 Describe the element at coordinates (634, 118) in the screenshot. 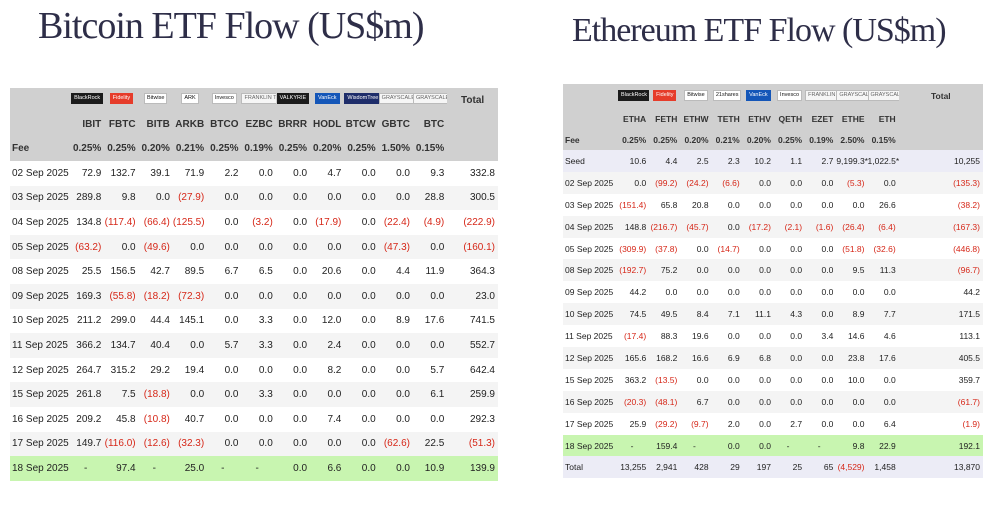

I see `ticker-label: ETHA` at that location.